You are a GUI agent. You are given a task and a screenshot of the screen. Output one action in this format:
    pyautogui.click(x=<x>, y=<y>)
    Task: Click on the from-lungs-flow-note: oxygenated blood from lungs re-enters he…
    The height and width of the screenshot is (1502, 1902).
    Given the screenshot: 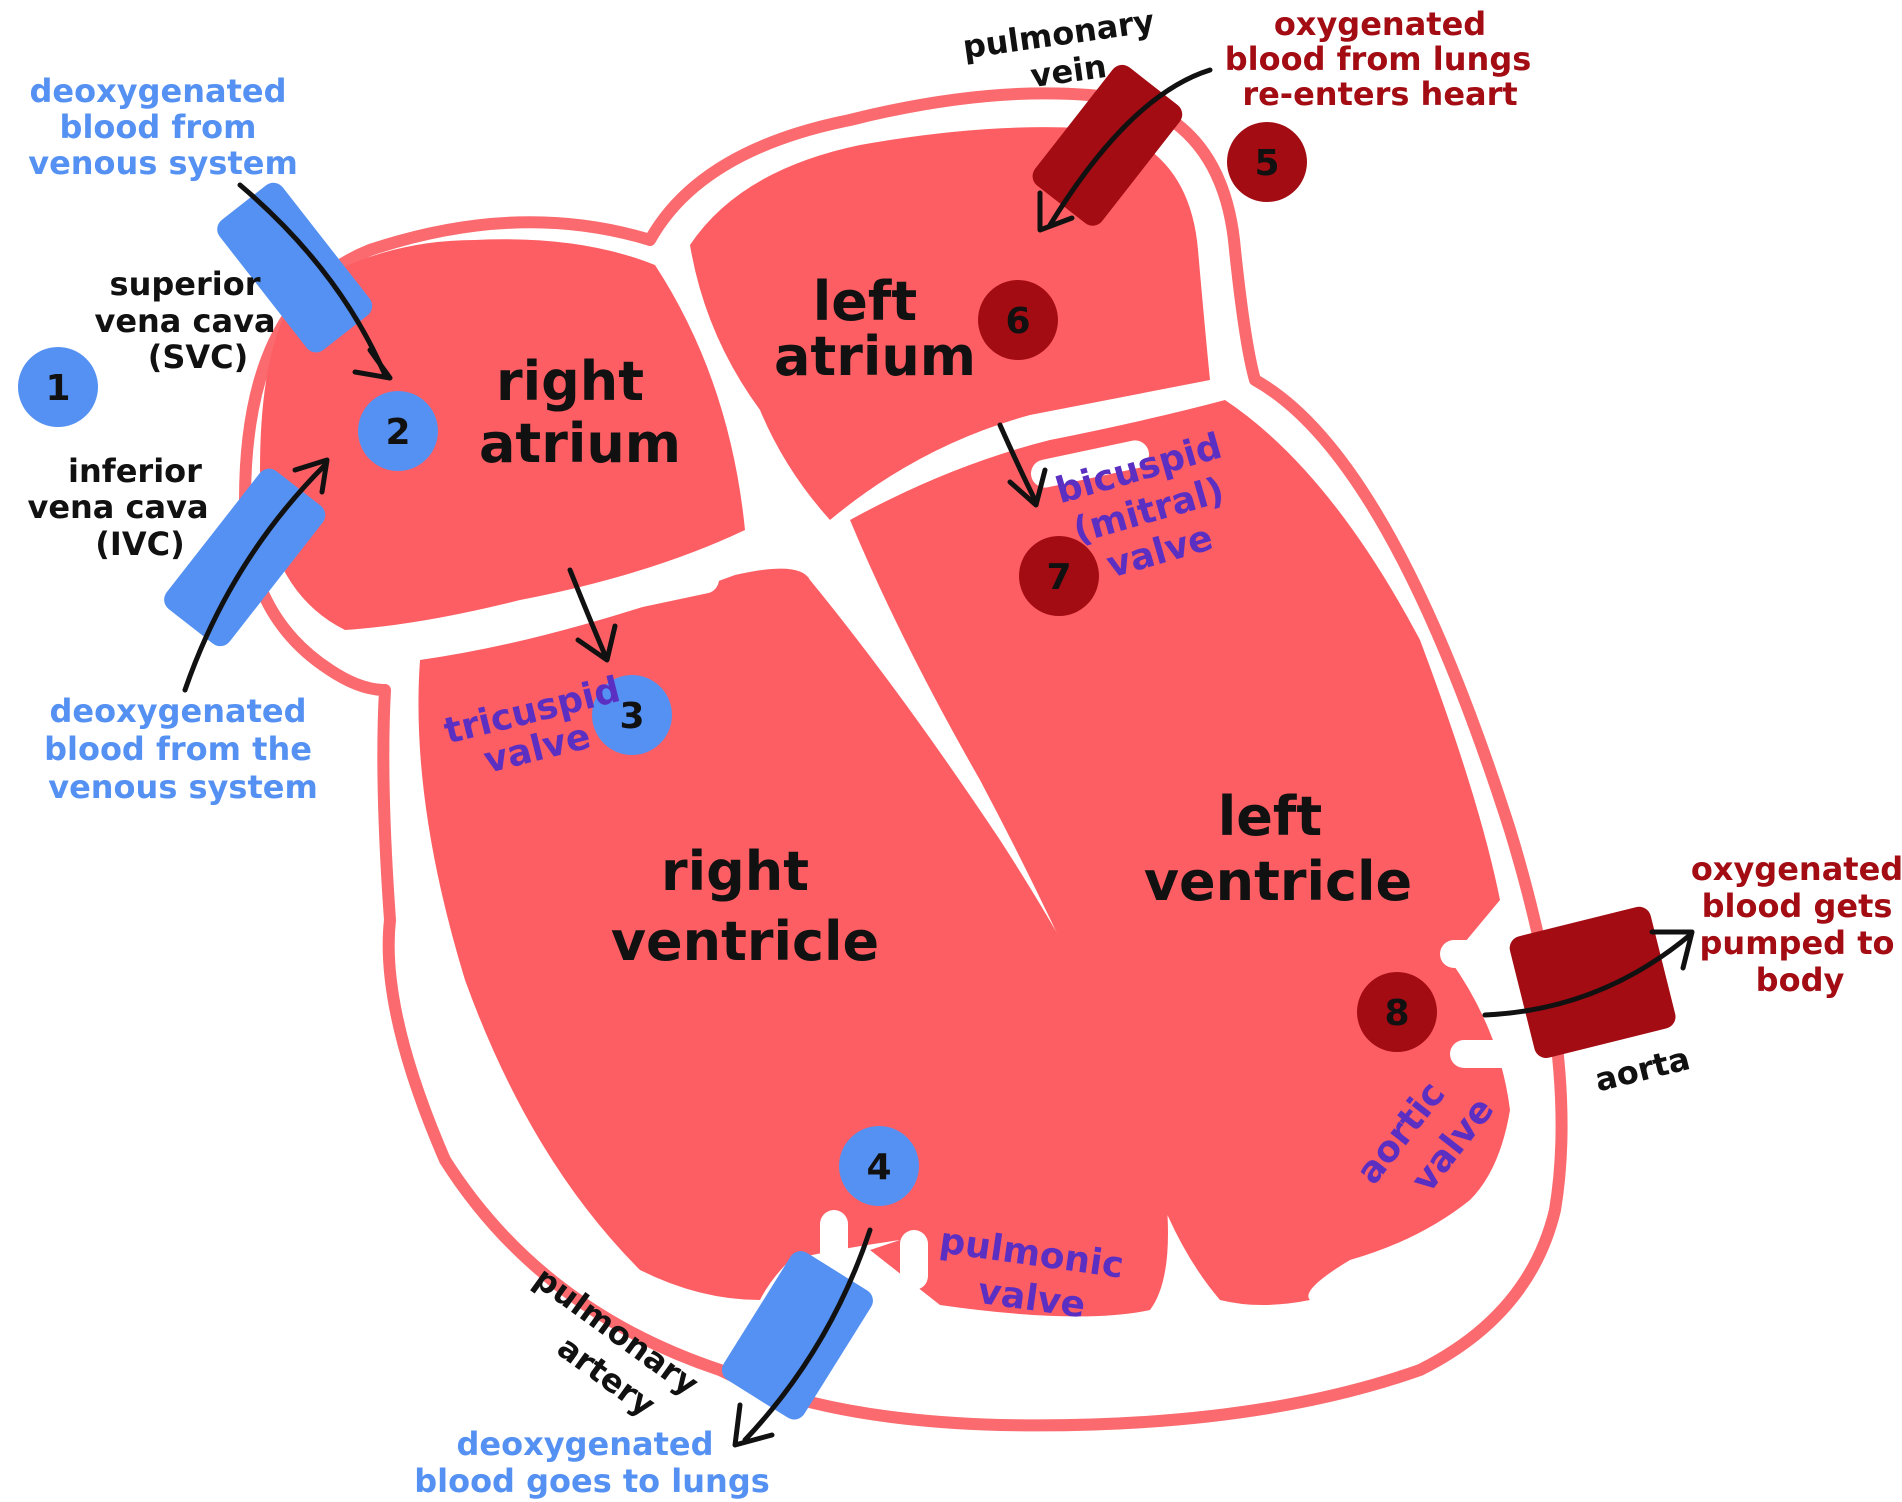 What is the action you would take?
    pyautogui.click(x=1378, y=59)
    